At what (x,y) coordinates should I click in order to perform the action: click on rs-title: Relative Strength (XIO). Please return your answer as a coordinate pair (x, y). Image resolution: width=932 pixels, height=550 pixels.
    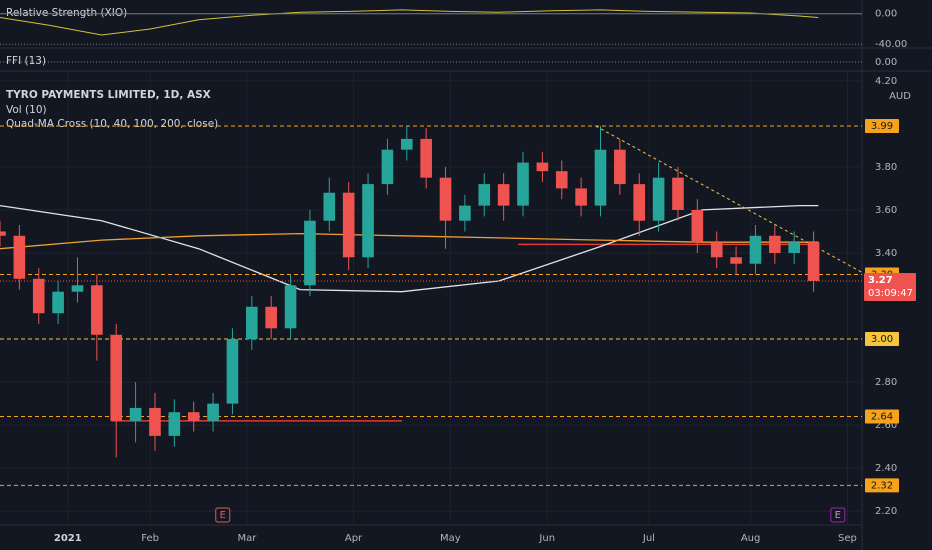
    Looking at the image, I should click on (66, 13).